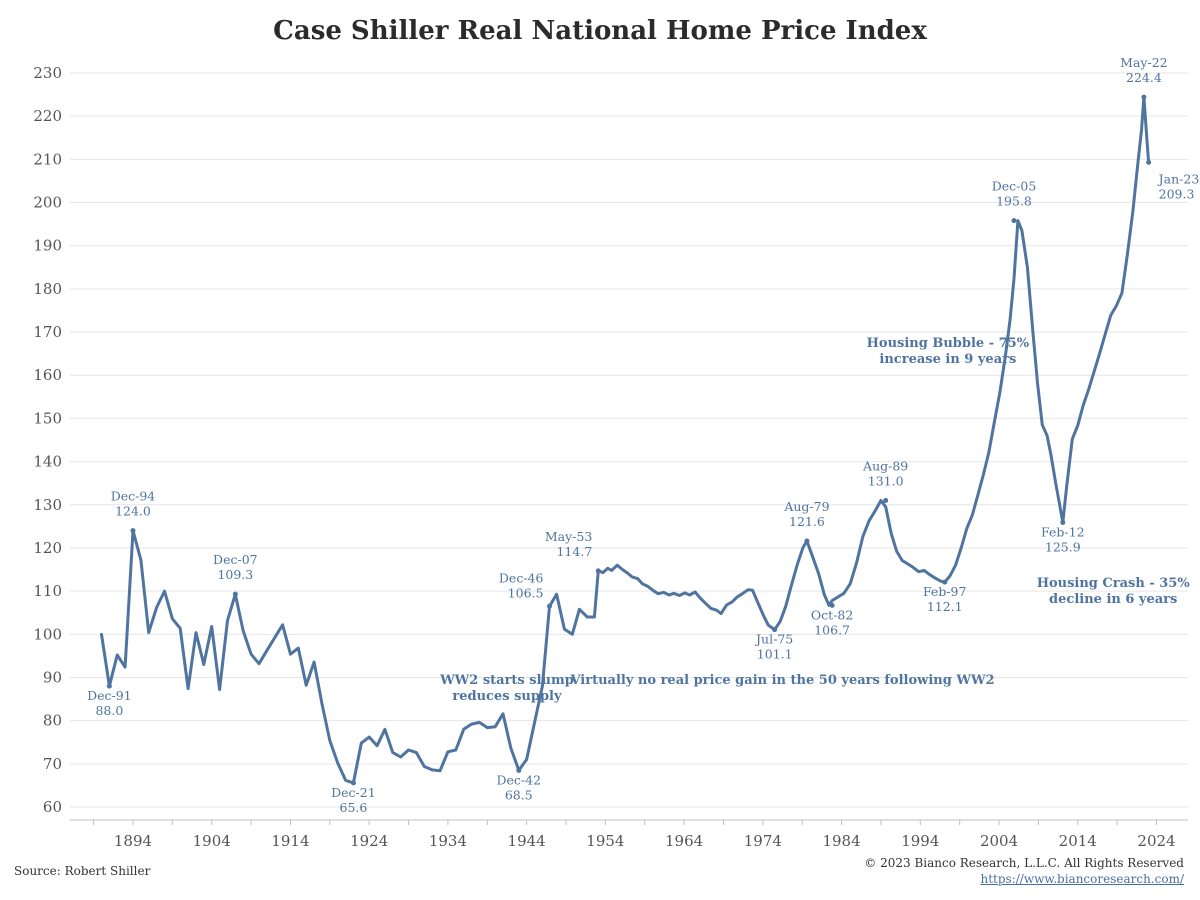 Image resolution: width=1200 pixels, height=900 pixels. What do you see at coordinates (773, 639) in the screenshot?
I see `annotation-date-jul75: Jul-75` at bounding box center [773, 639].